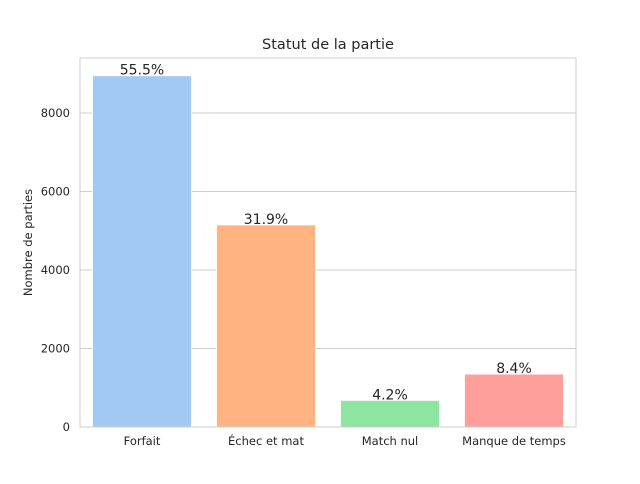 The image size is (640, 484). I want to click on x-tick-label: Forfait, so click(142, 441).